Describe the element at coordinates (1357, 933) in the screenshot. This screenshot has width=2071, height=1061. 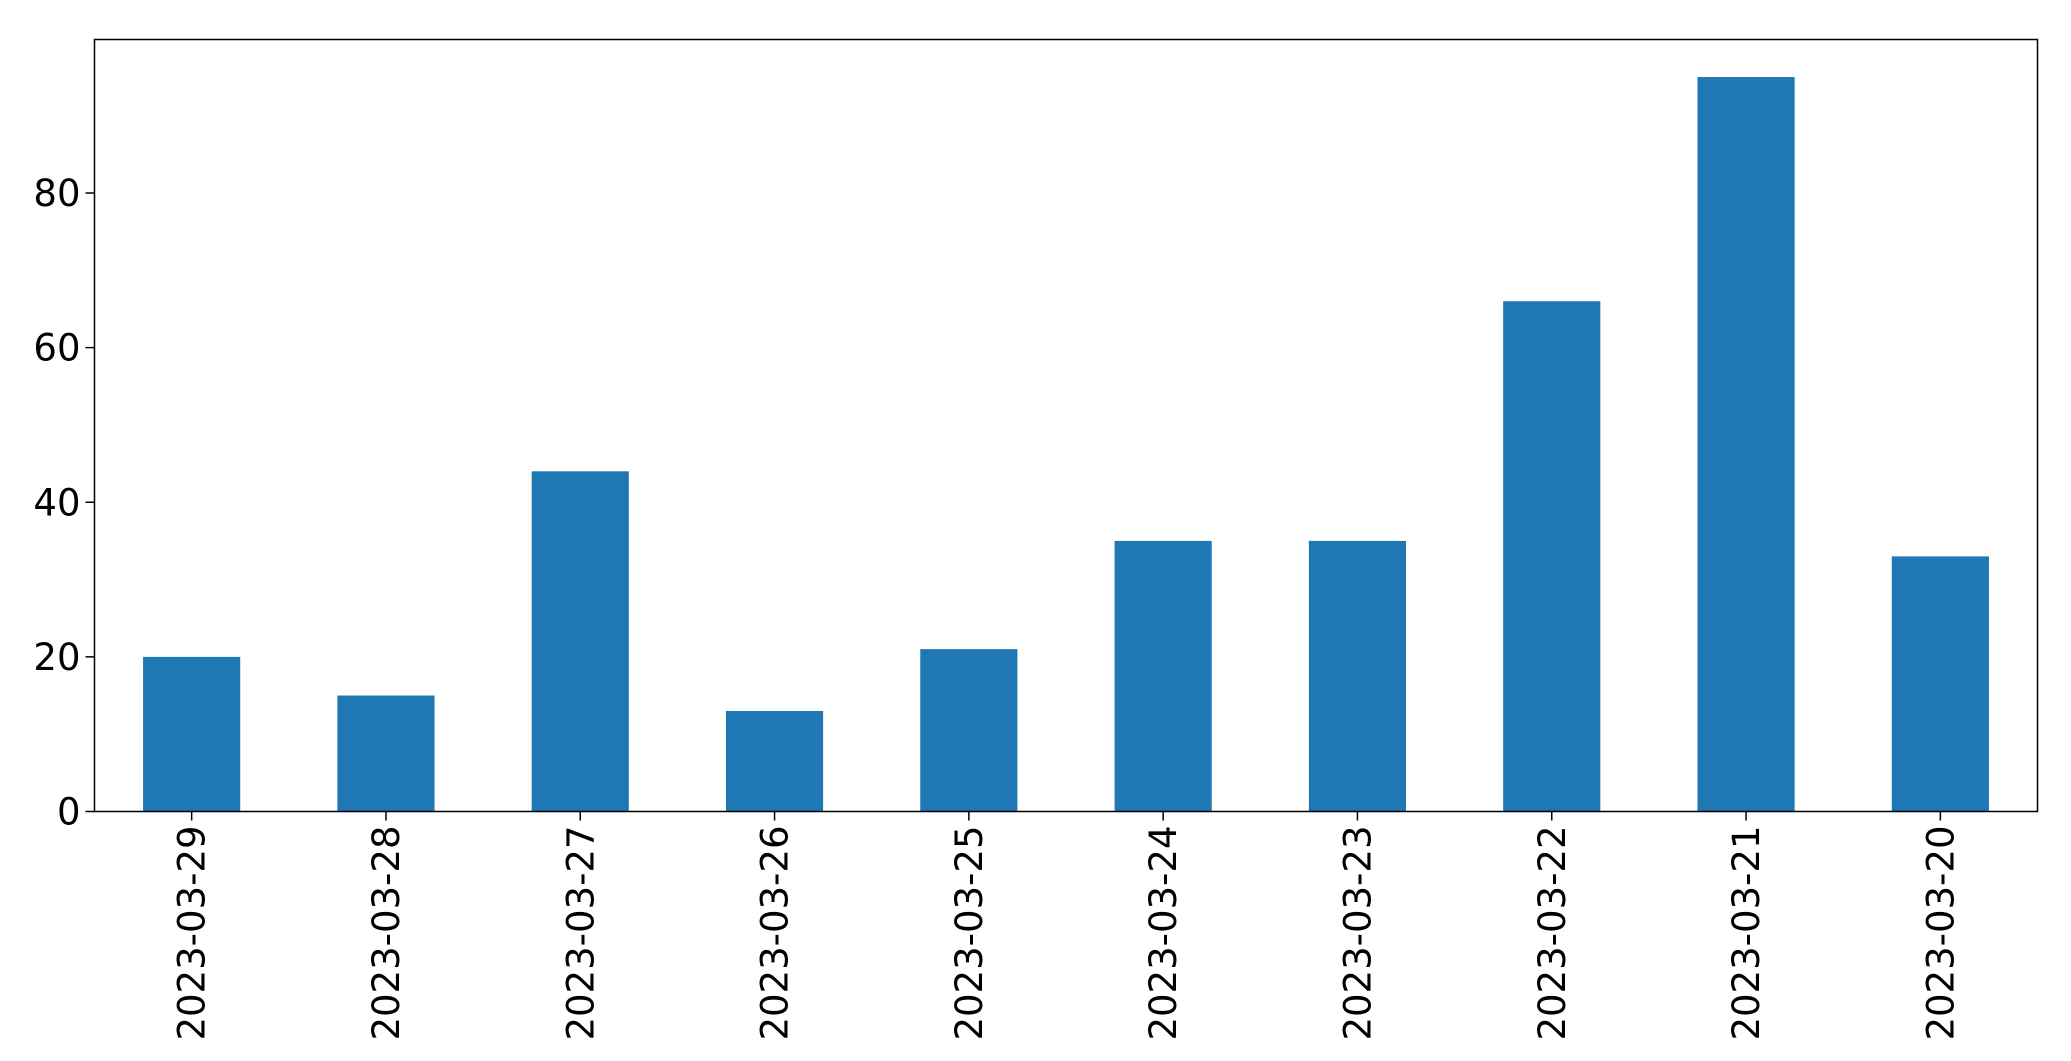
I see `x-tick-label: 2023-03-23` at that location.